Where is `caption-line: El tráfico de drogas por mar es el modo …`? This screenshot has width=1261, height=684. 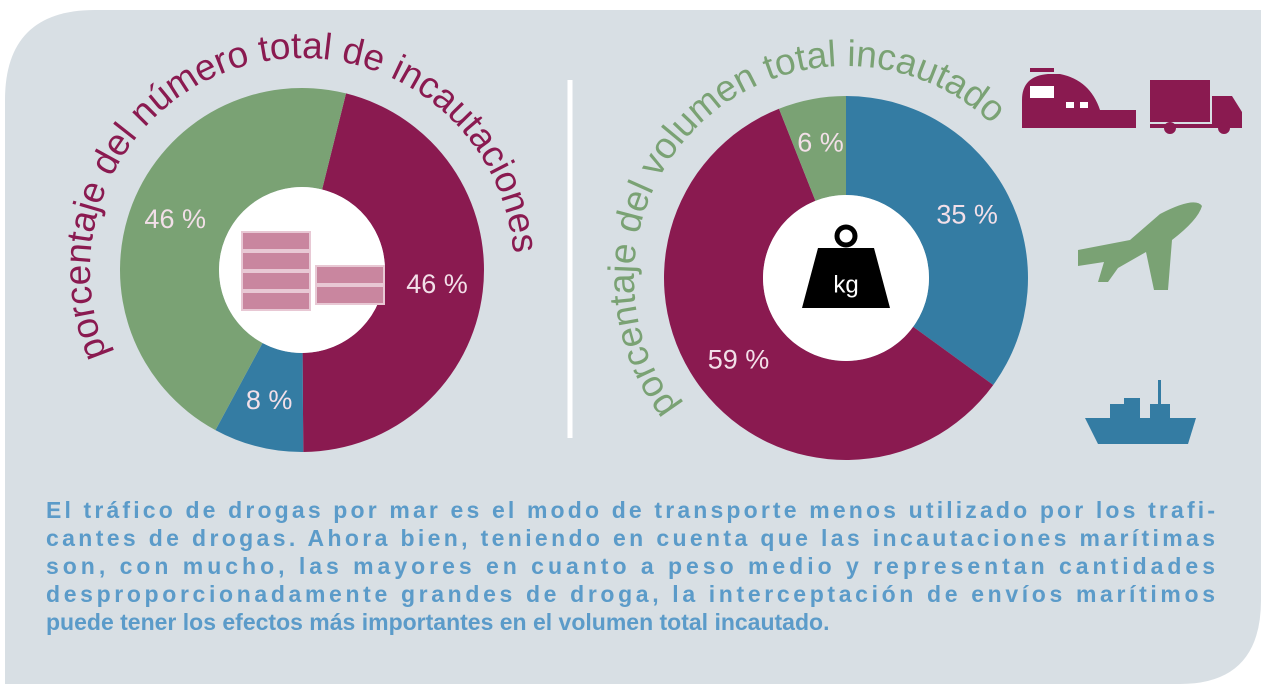 caption-line: El tráfico de drogas por mar es el modo … is located at coordinates (630, 510).